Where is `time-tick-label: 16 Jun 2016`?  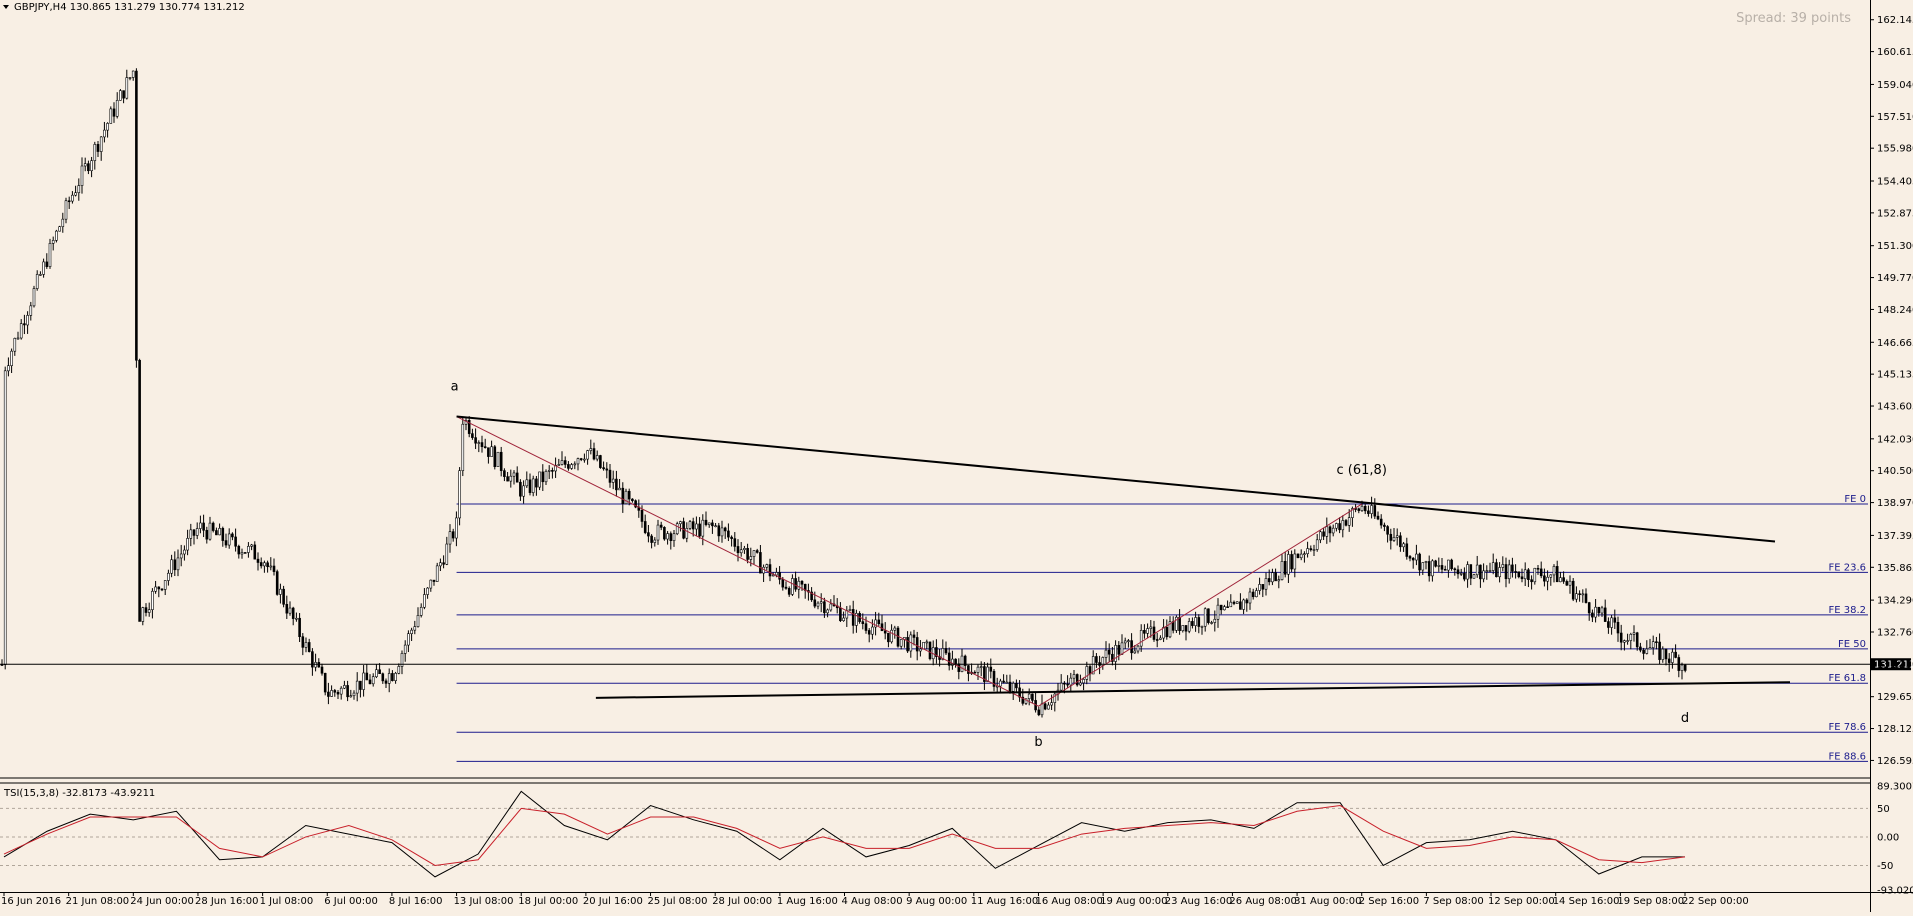
time-tick-label: 16 Jun 2016 is located at coordinates (31, 901).